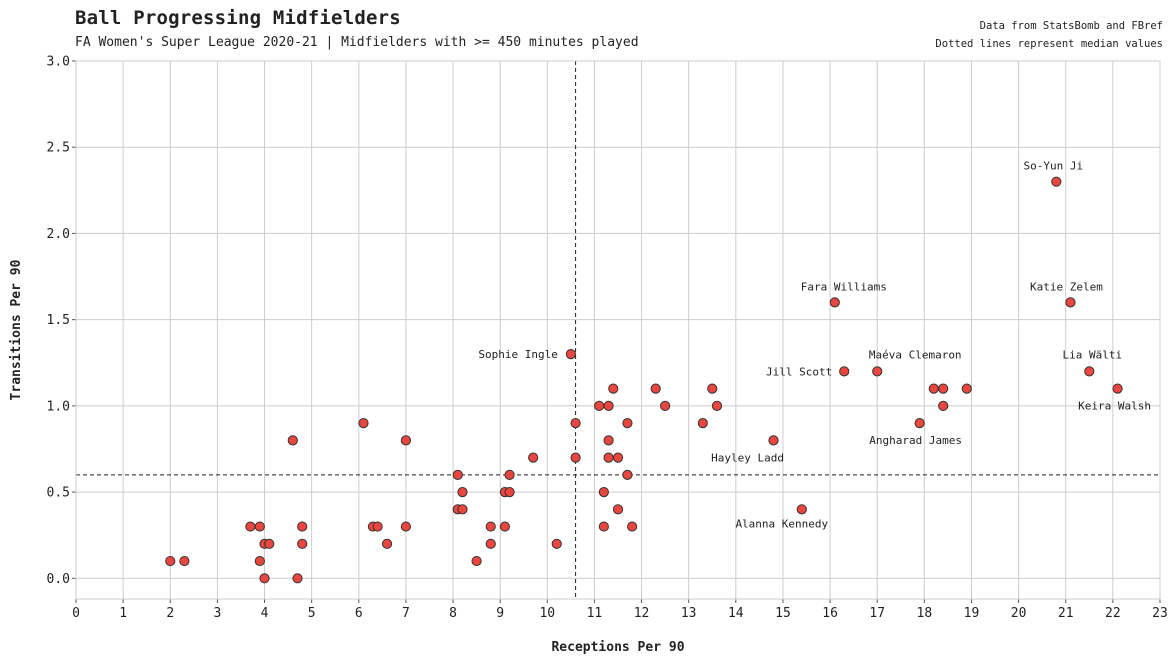 This screenshot has height=663, width=1173. Describe the element at coordinates (915, 440) in the screenshot. I see `point-label: Angharad James` at that location.